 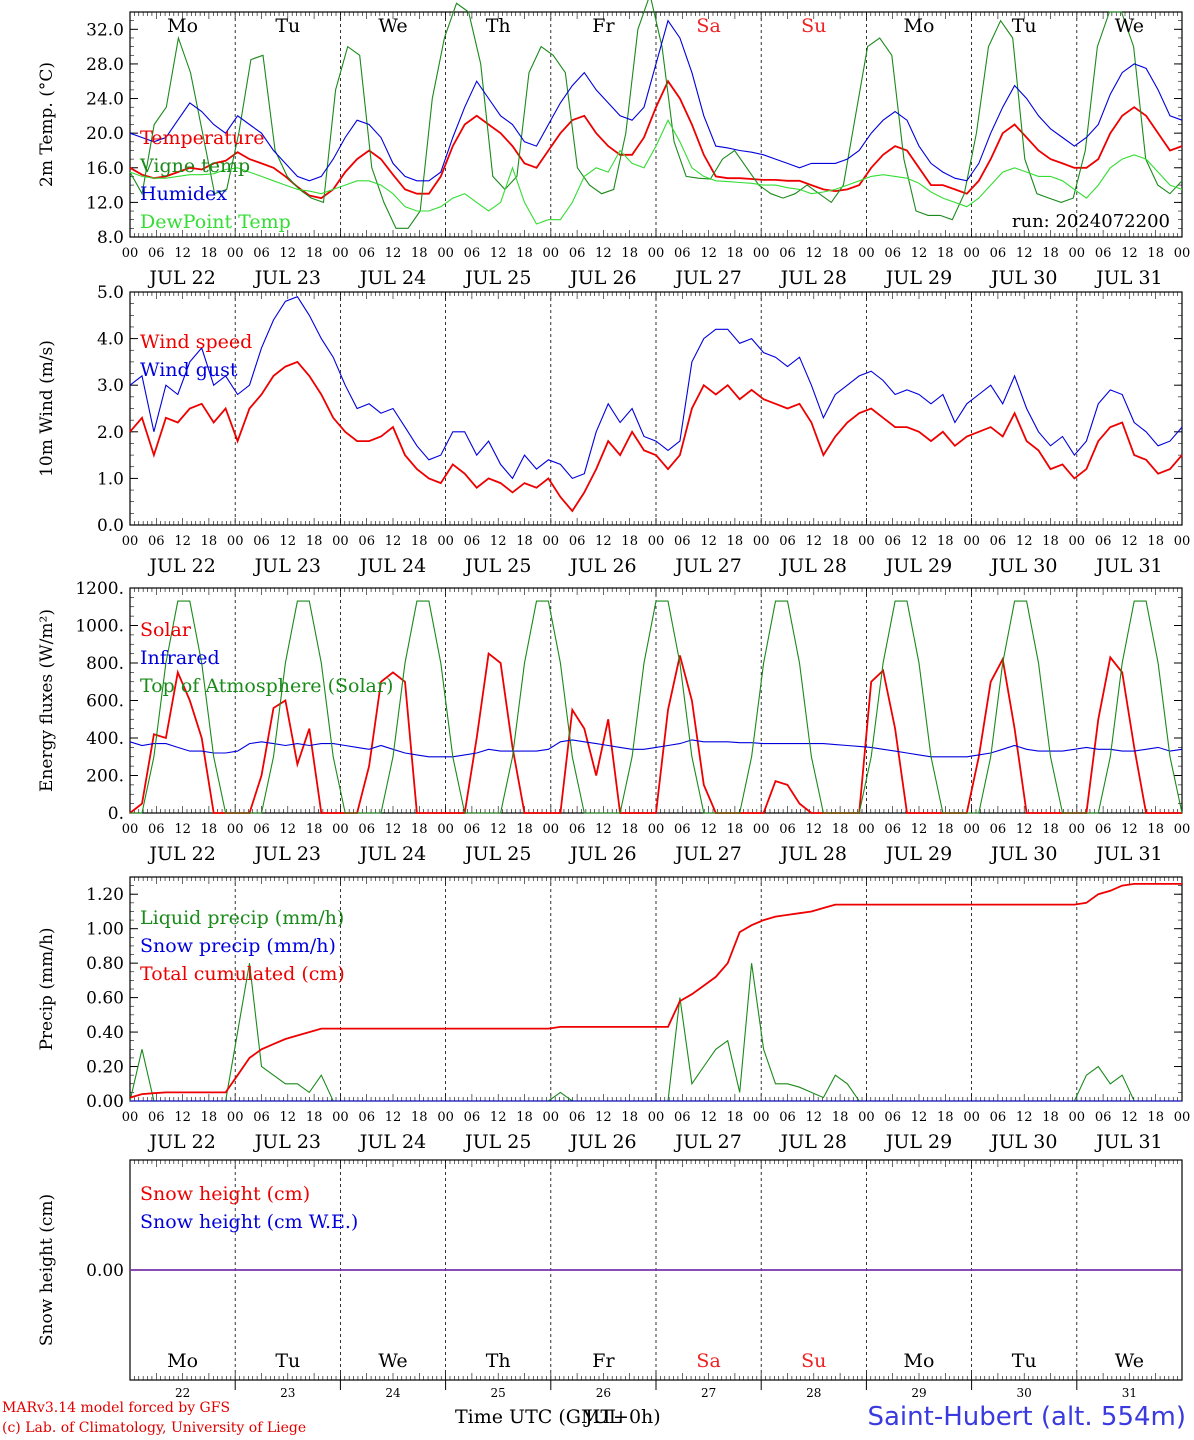 I want to click on snow-ylabel: Snow height (cm), so click(x=47, y=1270).